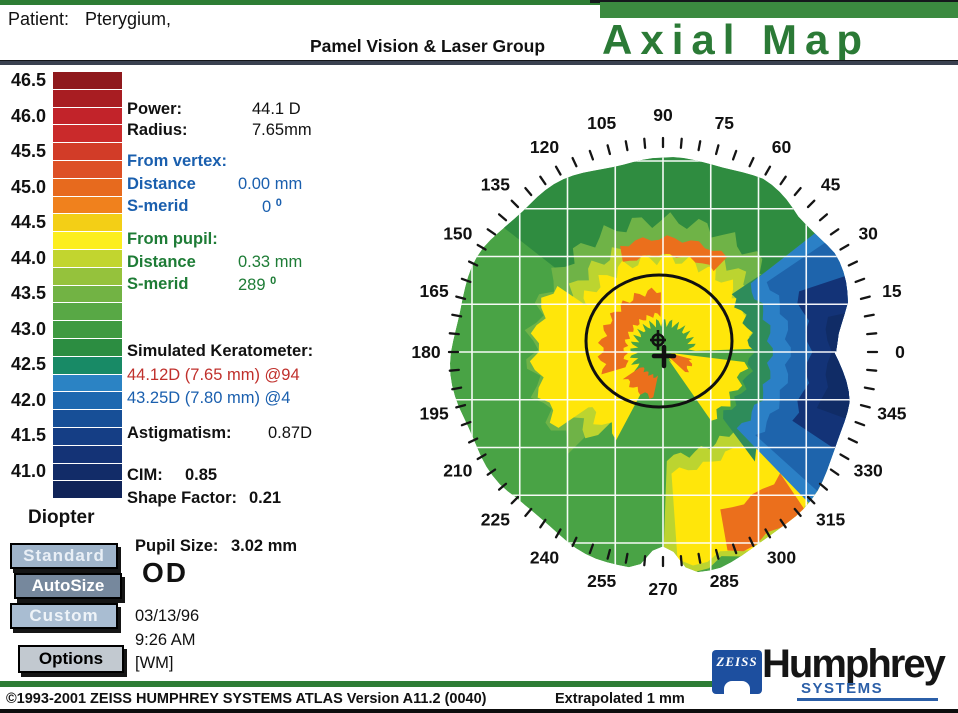 This screenshot has width=958, height=713. I want to click on radius-value: 7.65mm, so click(282, 130).